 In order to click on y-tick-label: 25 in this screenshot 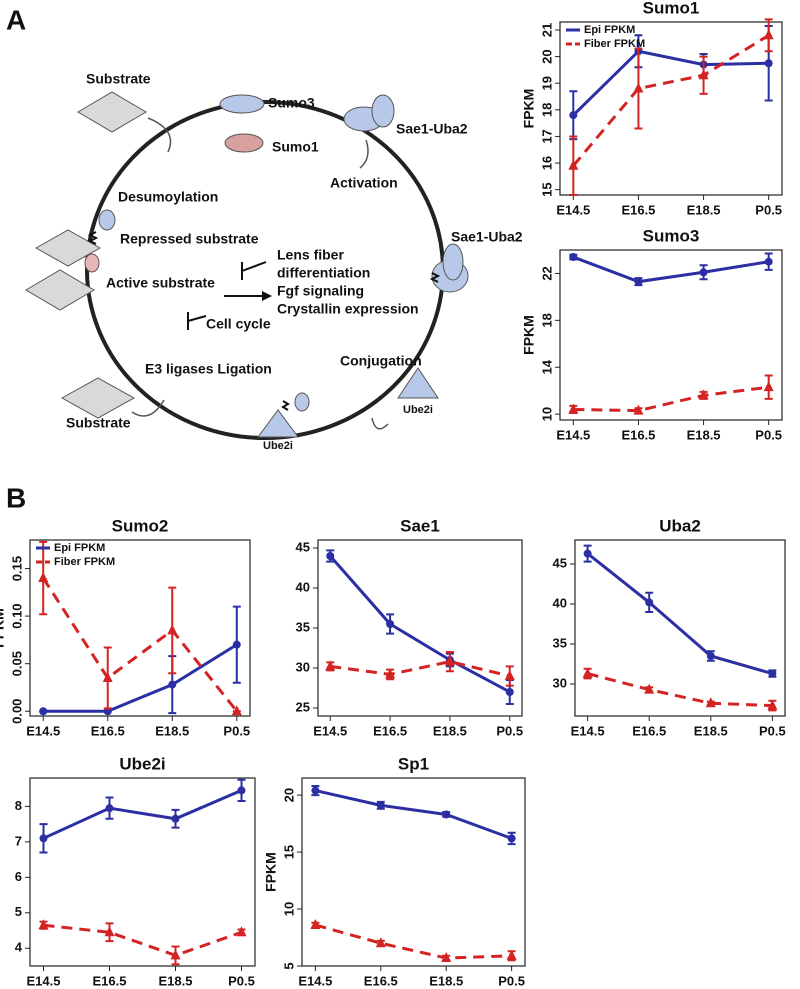, I will do `click(303, 706)`.